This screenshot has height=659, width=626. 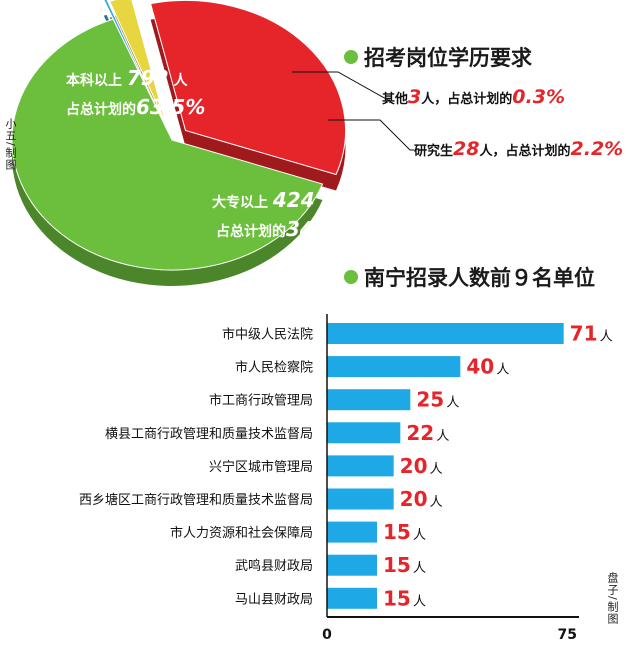 What do you see at coordinates (94, 81) in the screenshot?
I see `pie-label-bachelor-name: 本科以上` at bounding box center [94, 81].